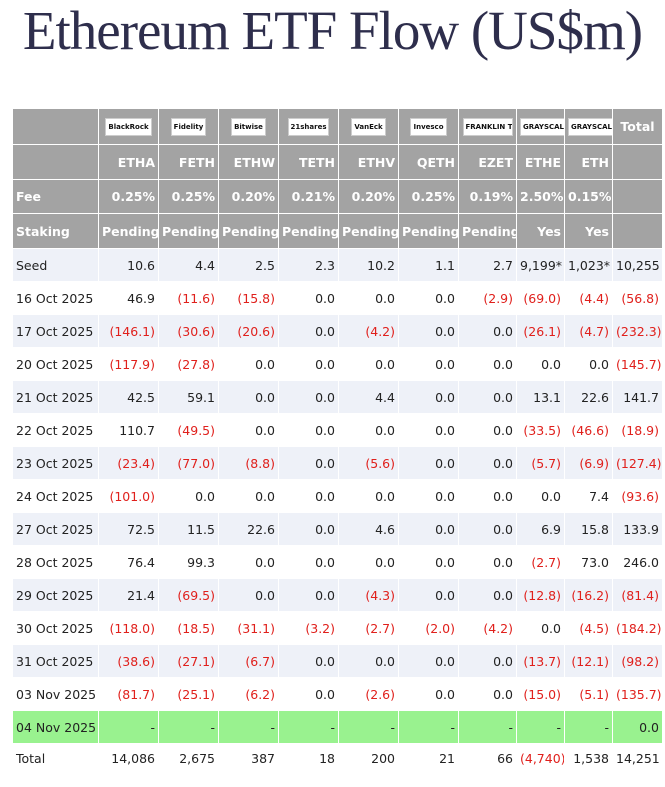  What do you see at coordinates (55, 661) in the screenshot?
I see `row-label: 31 Oct 2025` at bounding box center [55, 661].